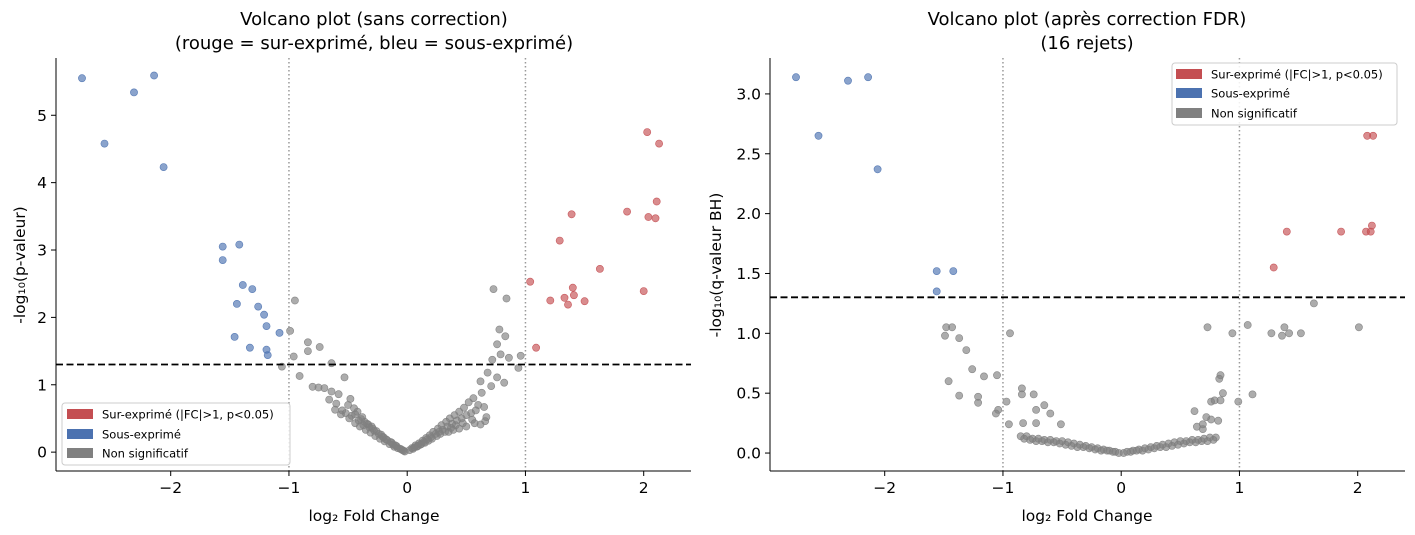 The image size is (1415, 535). Describe the element at coordinates (145, 454) in the screenshot. I see `legend-label-ns: Non significatif` at that location.